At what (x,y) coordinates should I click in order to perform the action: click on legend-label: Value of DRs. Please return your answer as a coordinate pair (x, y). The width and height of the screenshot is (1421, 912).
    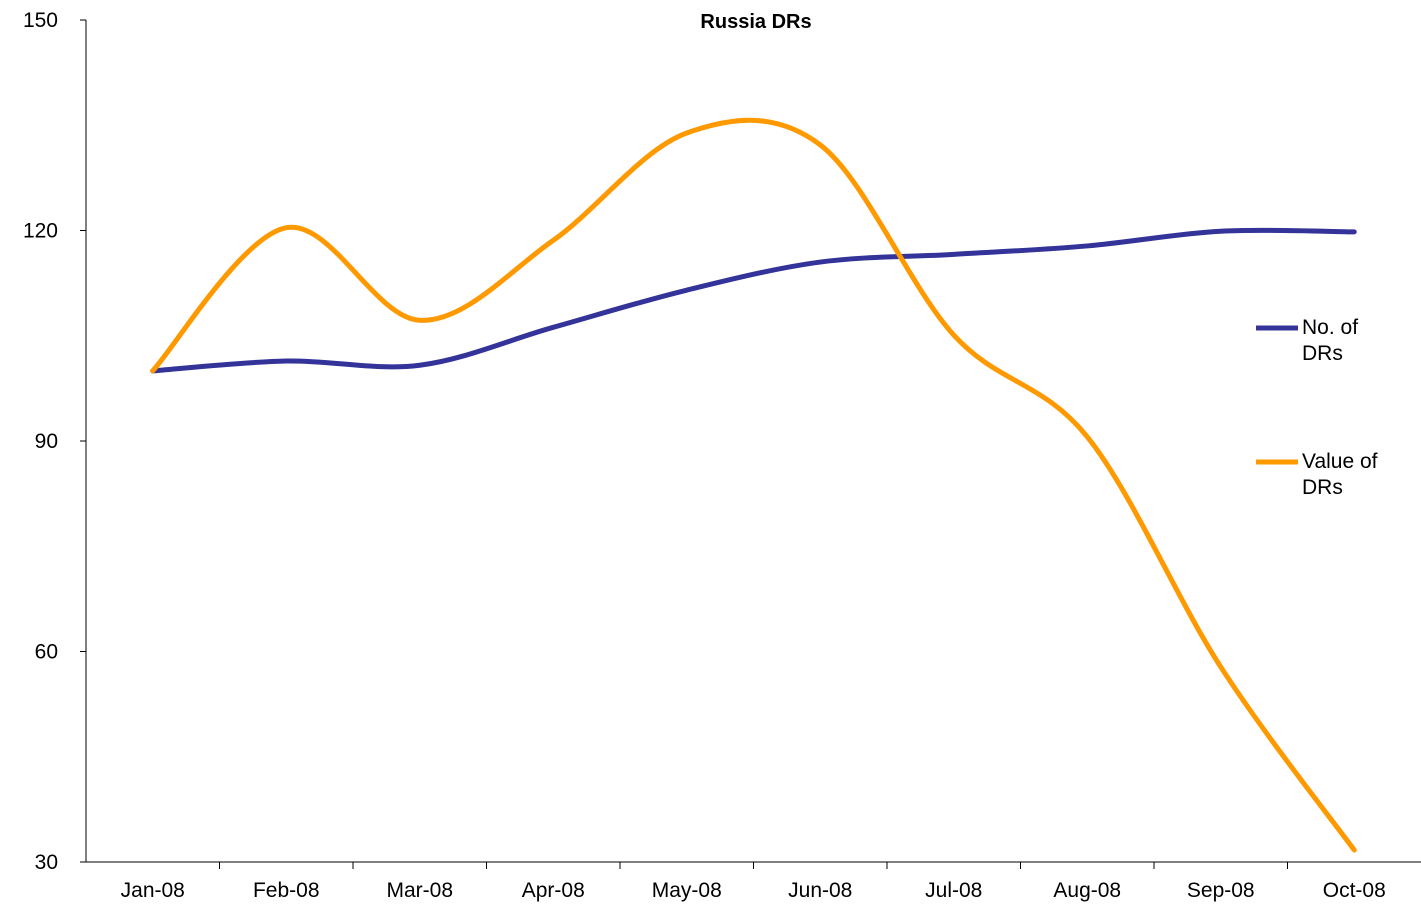
    Looking at the image, I should click on (1340, 474).